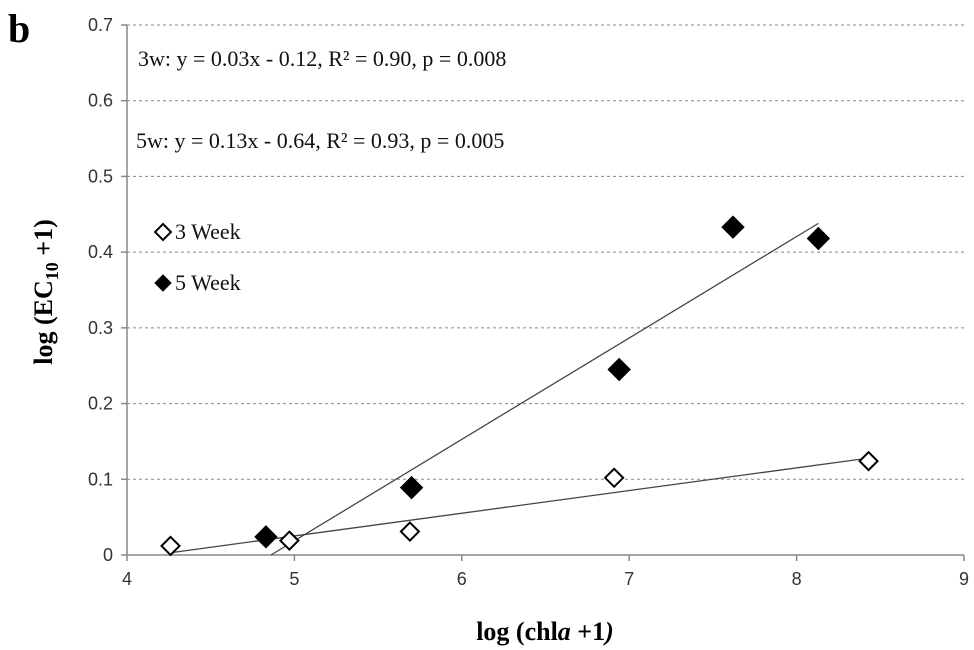 This screenshot has height=650, width=974. Describe the element at coordinates (163, 283) in the screenshot. I see `legend-marker-5-week` at that location.